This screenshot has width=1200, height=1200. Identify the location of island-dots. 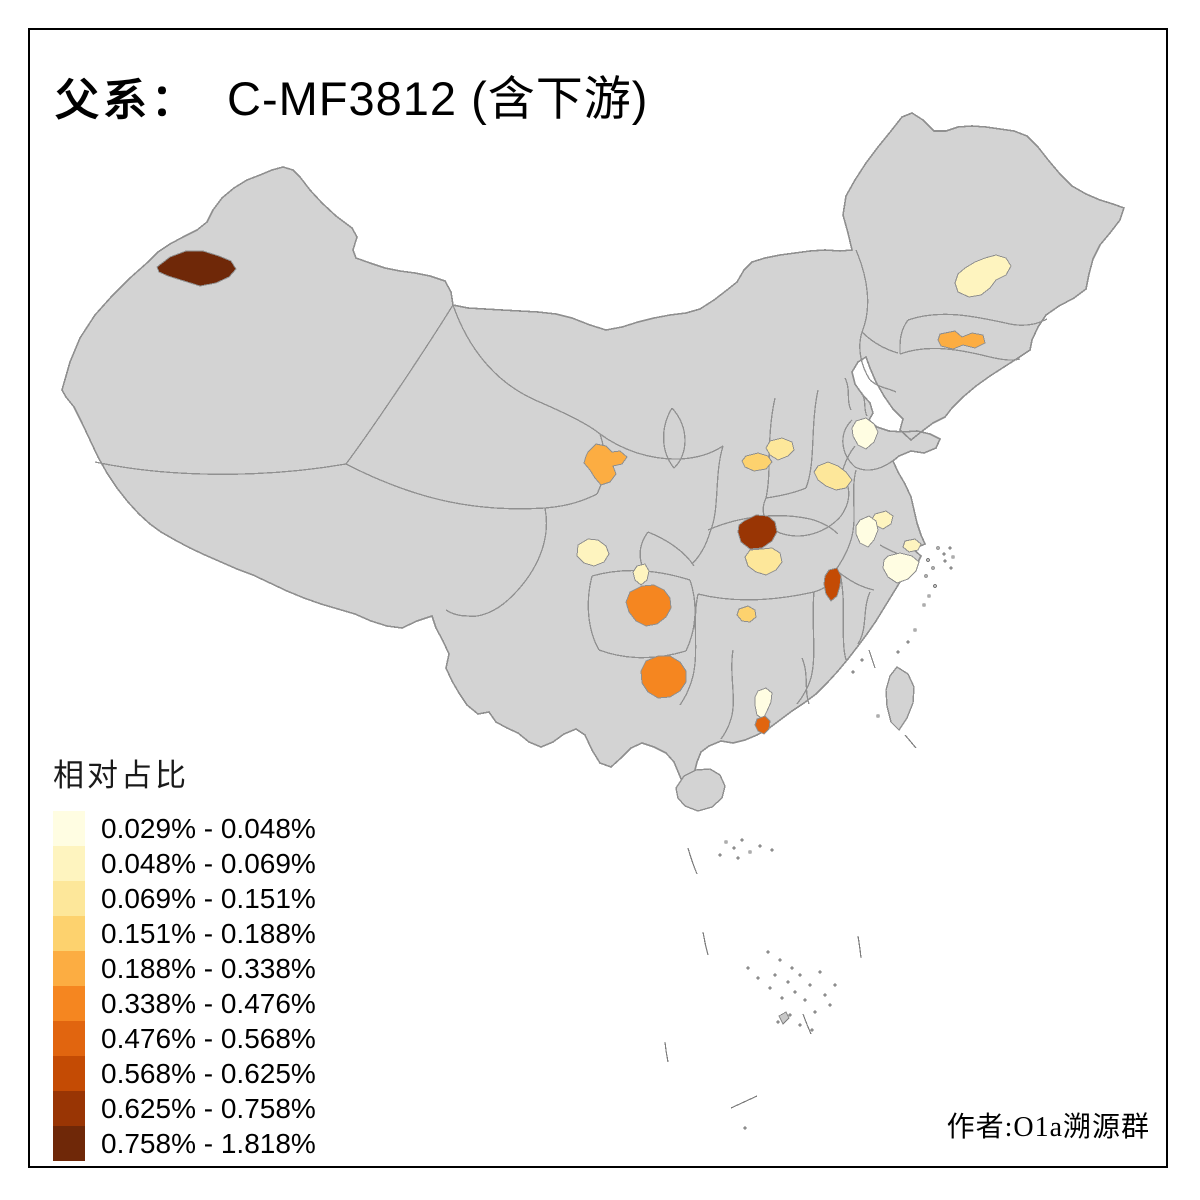
(836, 838).